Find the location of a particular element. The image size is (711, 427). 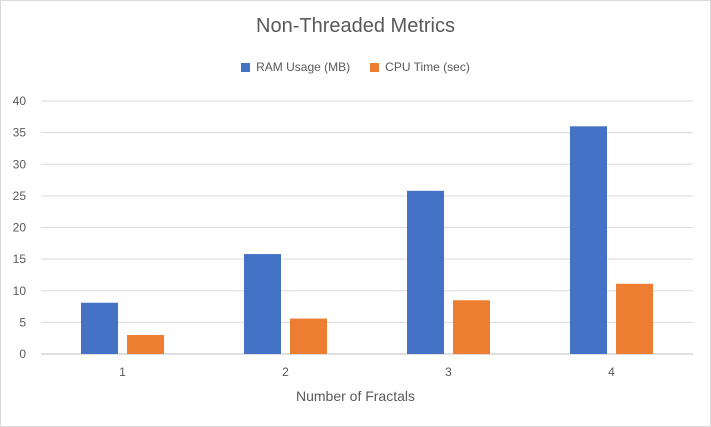

y-tick-label: 30 is located at coordinates (20, 164).